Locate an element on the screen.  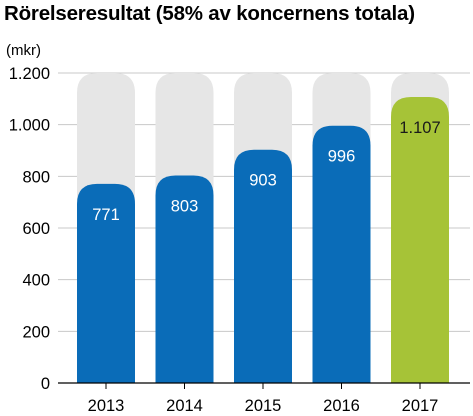
bar-2016 is located at coordinates (341, 254).